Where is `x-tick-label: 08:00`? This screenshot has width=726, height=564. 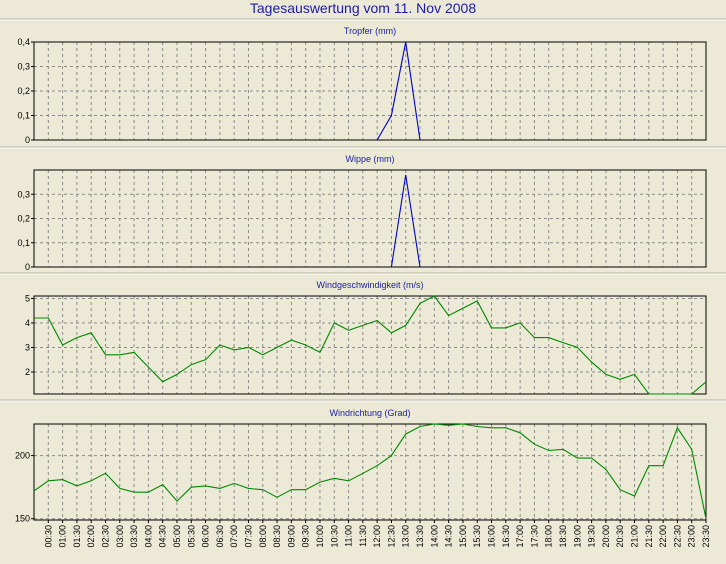 x-tick-label: 08:00 is located at coordinates (263, 536).